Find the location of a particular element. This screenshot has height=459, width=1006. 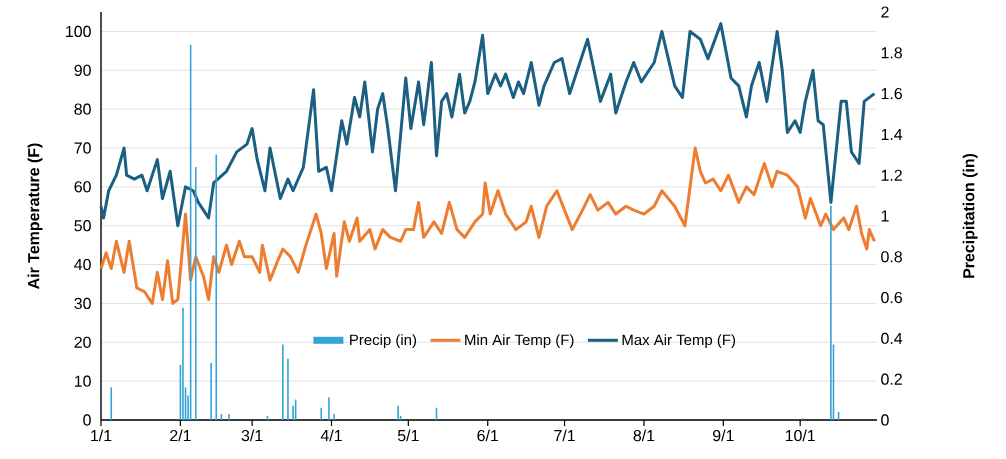

y-tick-label: 70 is located at coordinates (82, 148).